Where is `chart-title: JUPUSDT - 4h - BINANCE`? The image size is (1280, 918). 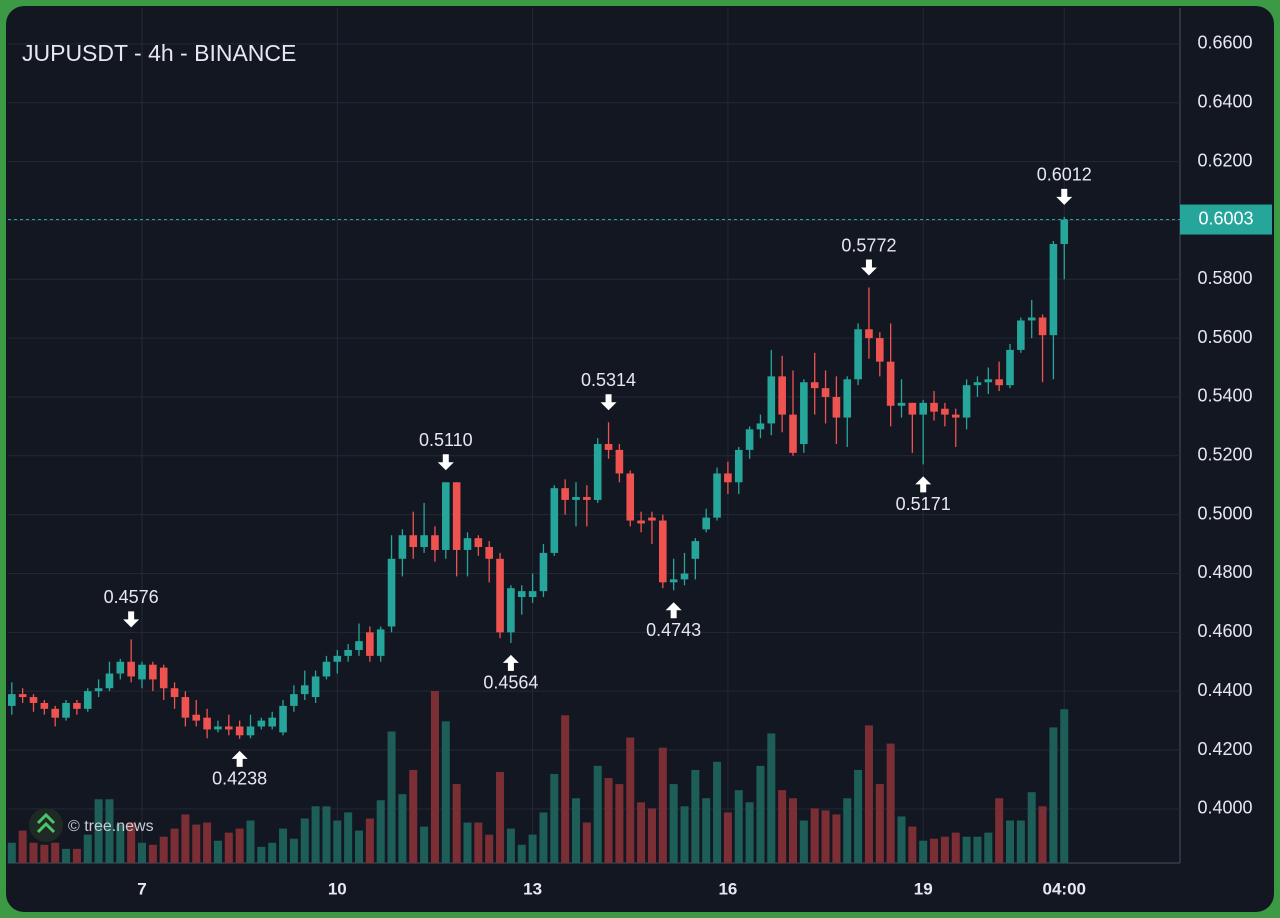 chart-title: JUPUSDT - 4h - BINANCE is located at coordinates (159, 53).